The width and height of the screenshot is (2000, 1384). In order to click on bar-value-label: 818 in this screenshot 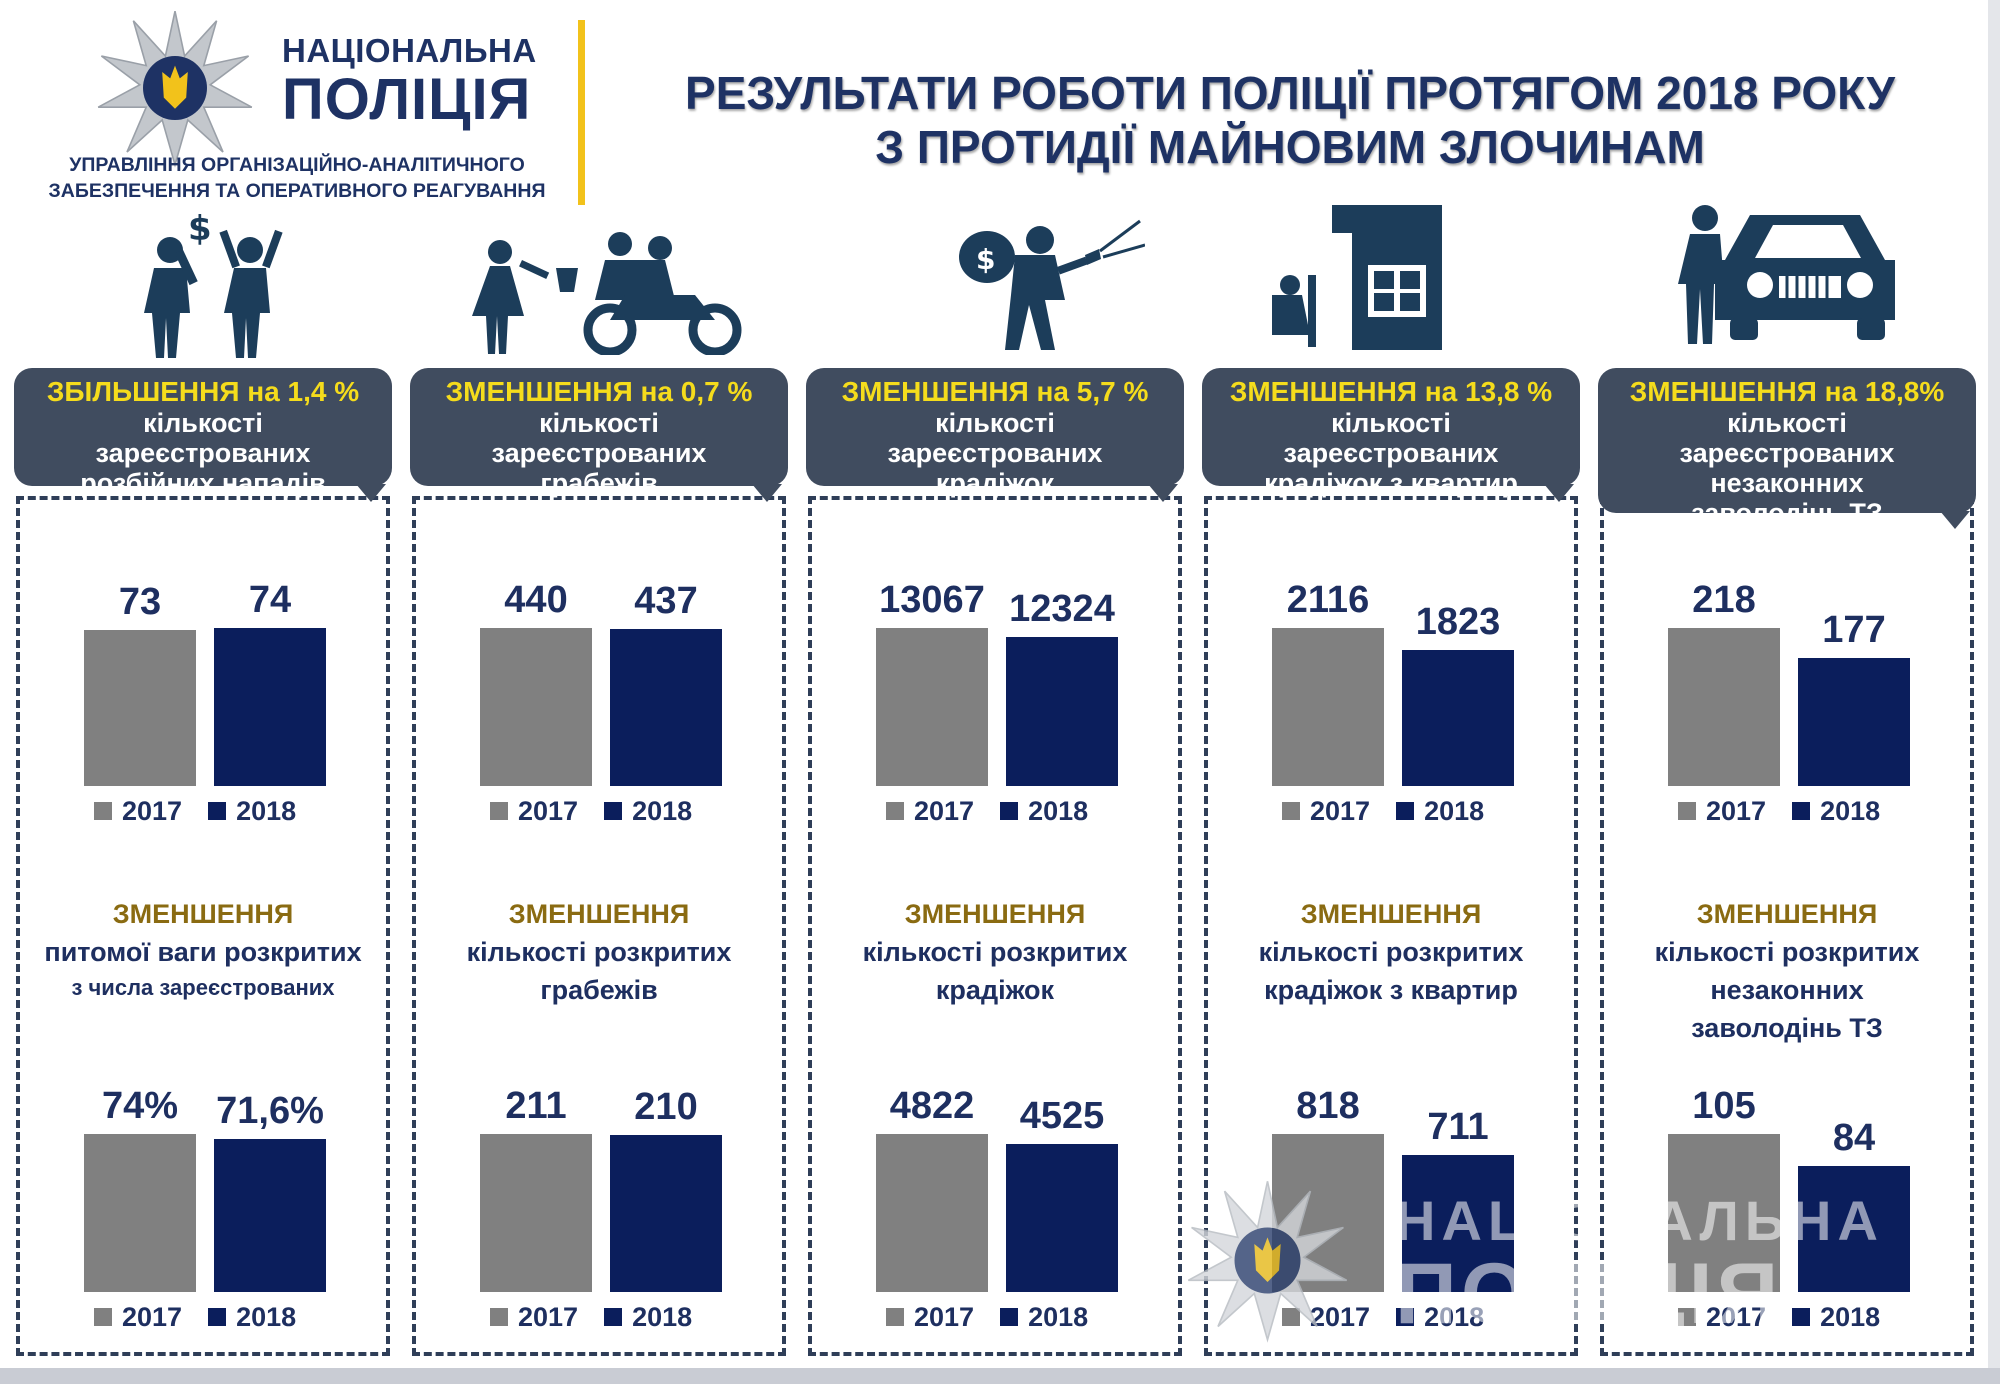, I will do `click(1328, 1106)`.